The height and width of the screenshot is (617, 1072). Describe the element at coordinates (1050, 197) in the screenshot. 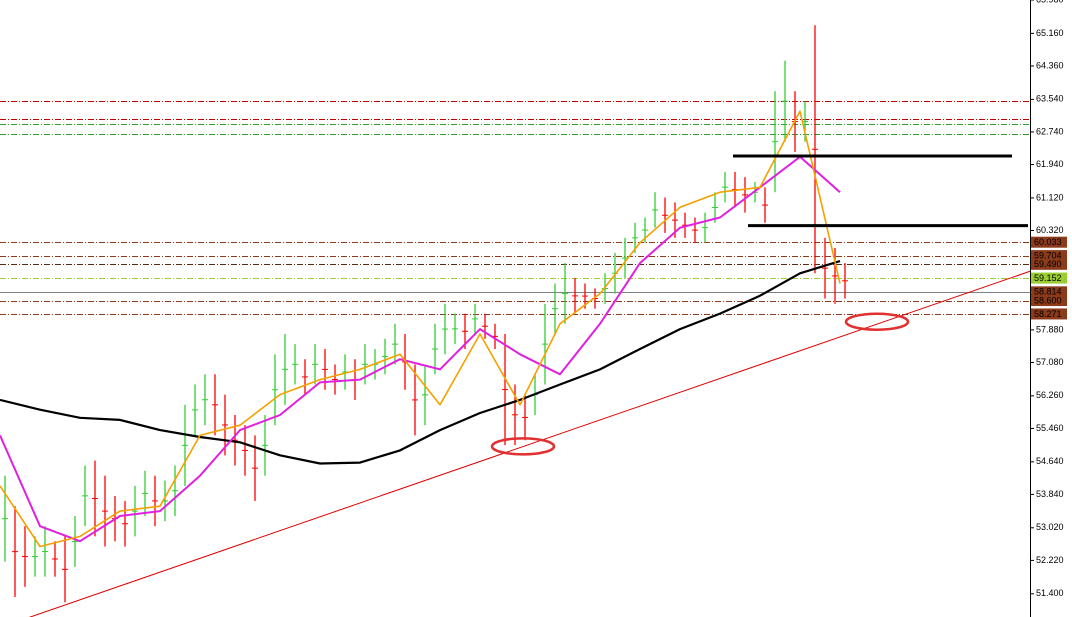

I see `y-tick-label: 61.120` at that location.